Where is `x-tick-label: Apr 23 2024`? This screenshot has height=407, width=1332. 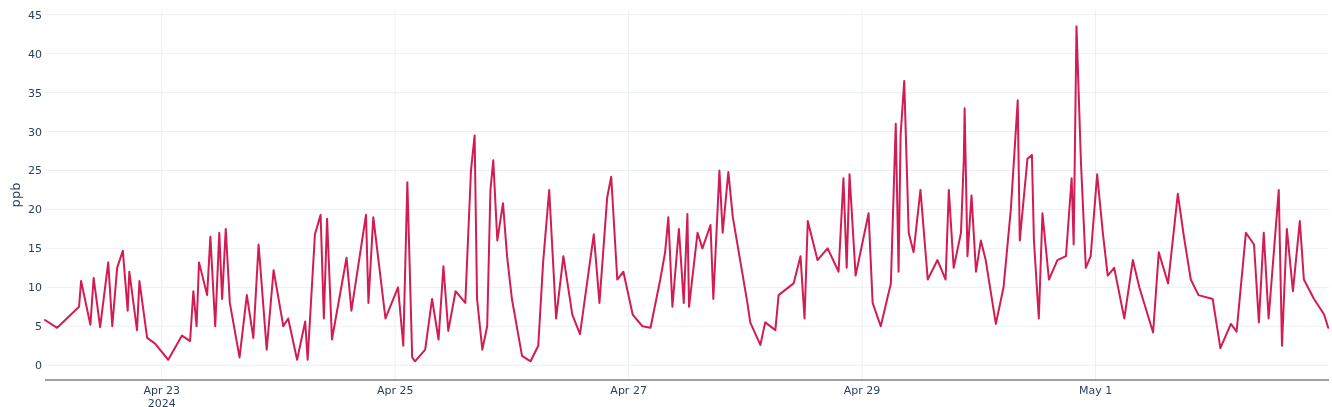
x-tick-label: Apr 23 2024 is located at coordinates (161, 395).